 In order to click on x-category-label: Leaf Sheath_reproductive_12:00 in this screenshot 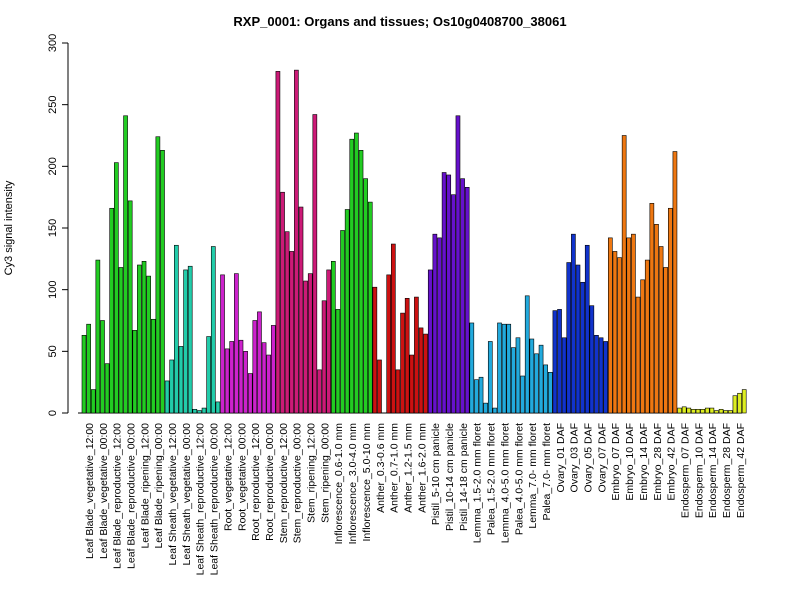, I will do `click(201, 499)`.